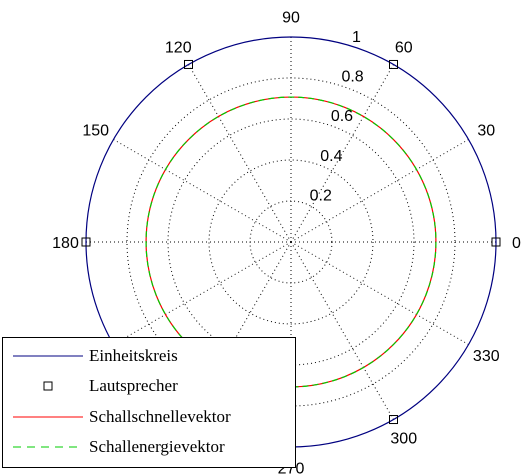  I want to click on angle-tick-label: 150, so click(95, 130).